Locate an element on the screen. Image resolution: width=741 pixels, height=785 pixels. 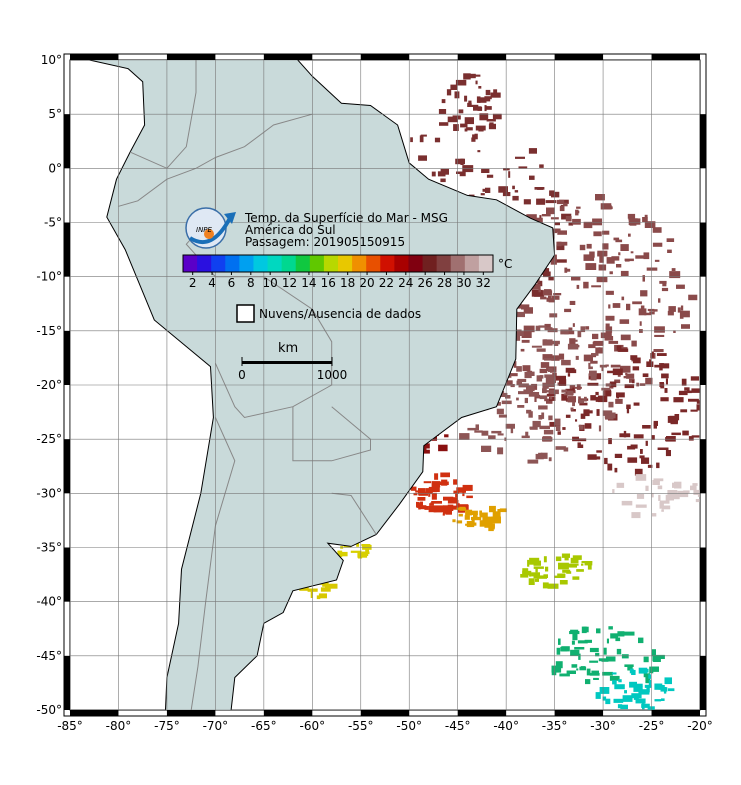
colorbar: 2 4 6 8 10 12 14 16 18 20 22 24 26 28 30 32 is located at coordinates (338, 272).